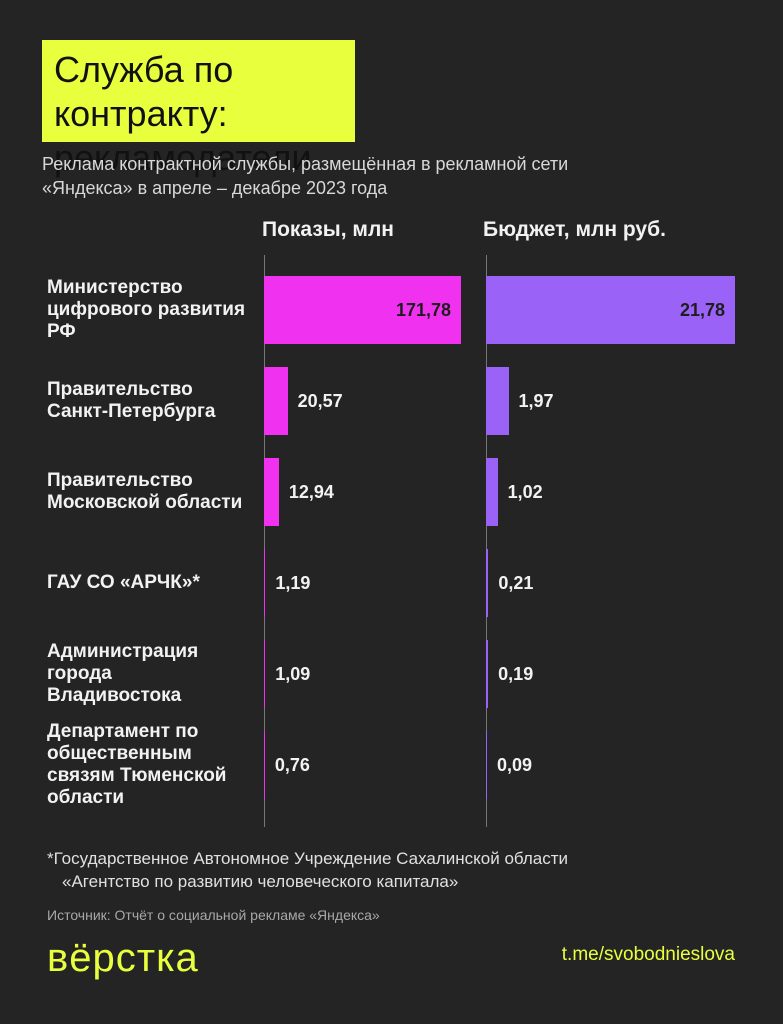  I want to click on value-label: 1,02, so click(525, 492).